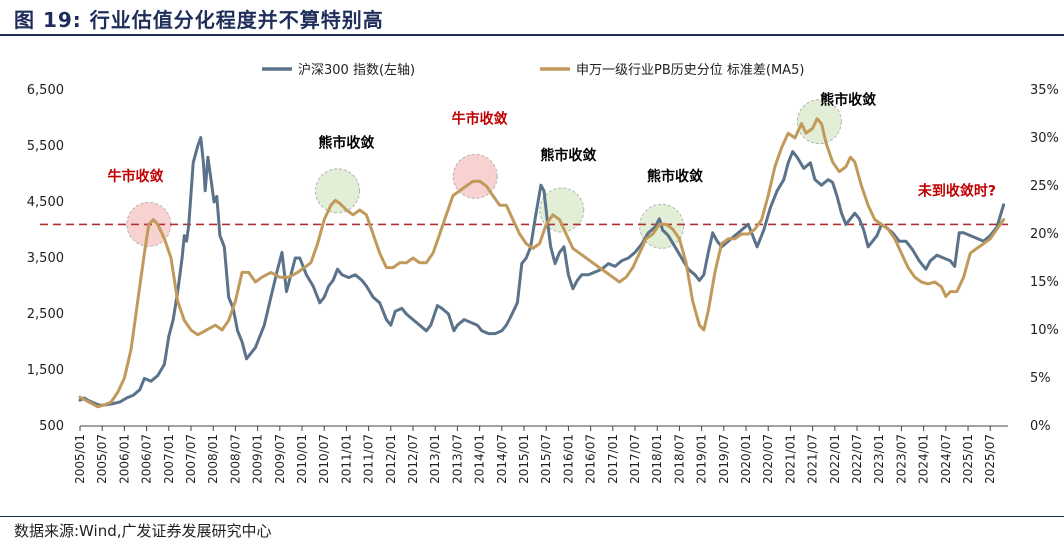  I want to click on x-axis-tick-label: 2009/01, so click(258, 459).